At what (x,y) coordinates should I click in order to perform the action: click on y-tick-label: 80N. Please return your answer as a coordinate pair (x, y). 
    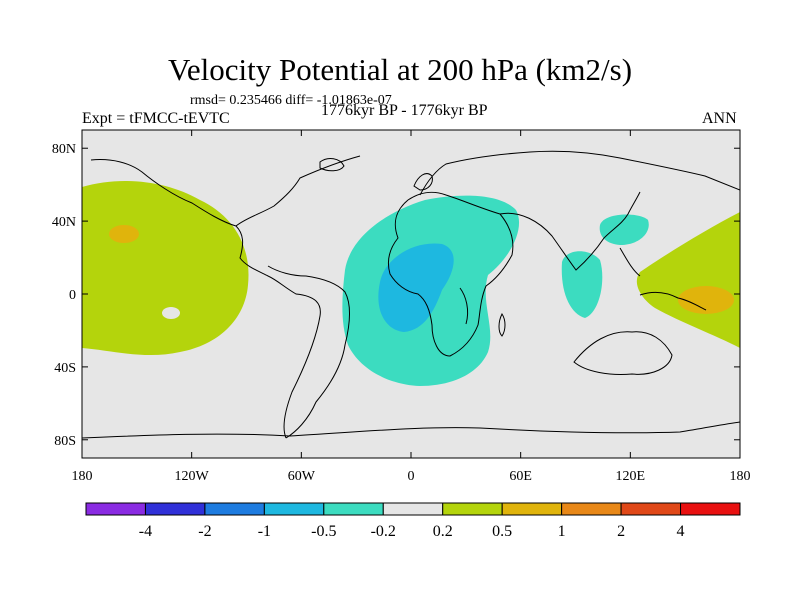
    Looking at the image, I should click on (64, 149).